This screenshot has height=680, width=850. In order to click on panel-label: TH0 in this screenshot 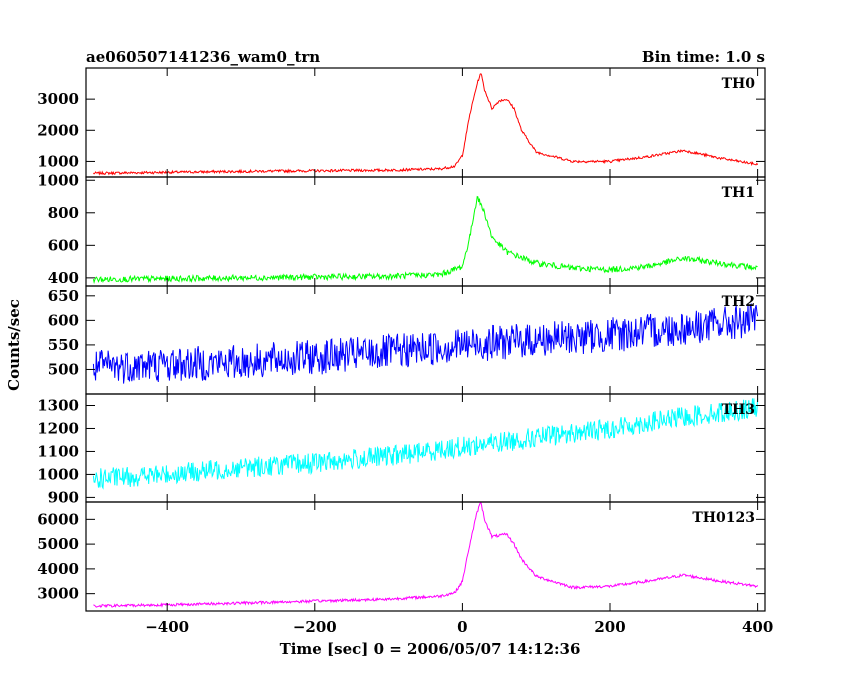, I will do `click(739, 84)`.